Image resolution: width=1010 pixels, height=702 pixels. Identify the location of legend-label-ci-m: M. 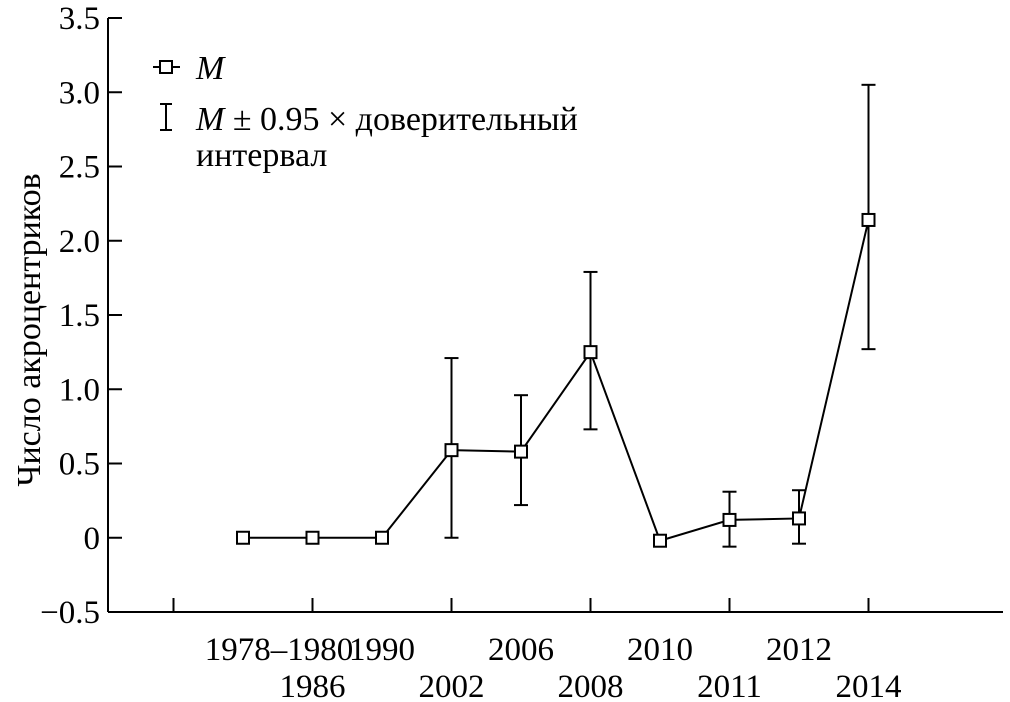
(210, 119).